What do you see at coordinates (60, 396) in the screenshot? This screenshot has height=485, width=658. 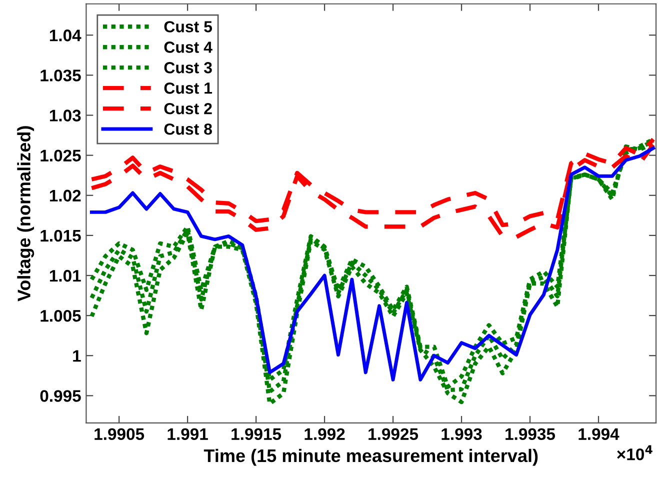 I see `y-tick-label: 0.995` at bounding box center [60, 396].